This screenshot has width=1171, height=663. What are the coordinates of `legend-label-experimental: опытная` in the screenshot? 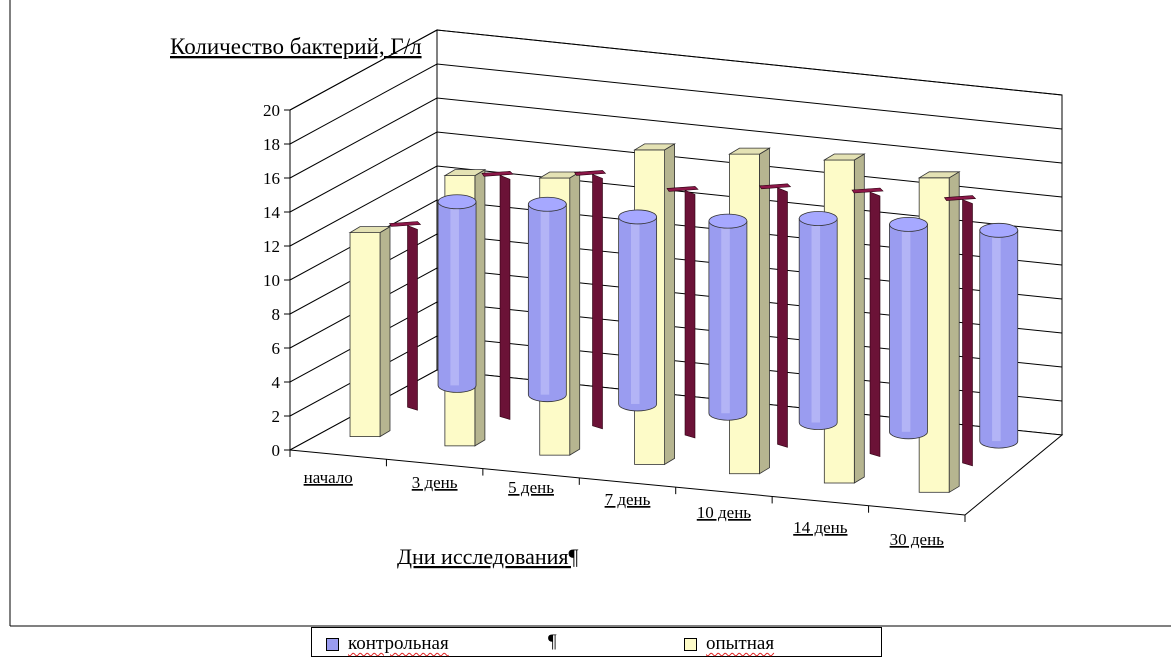 It's located at (740, 643).